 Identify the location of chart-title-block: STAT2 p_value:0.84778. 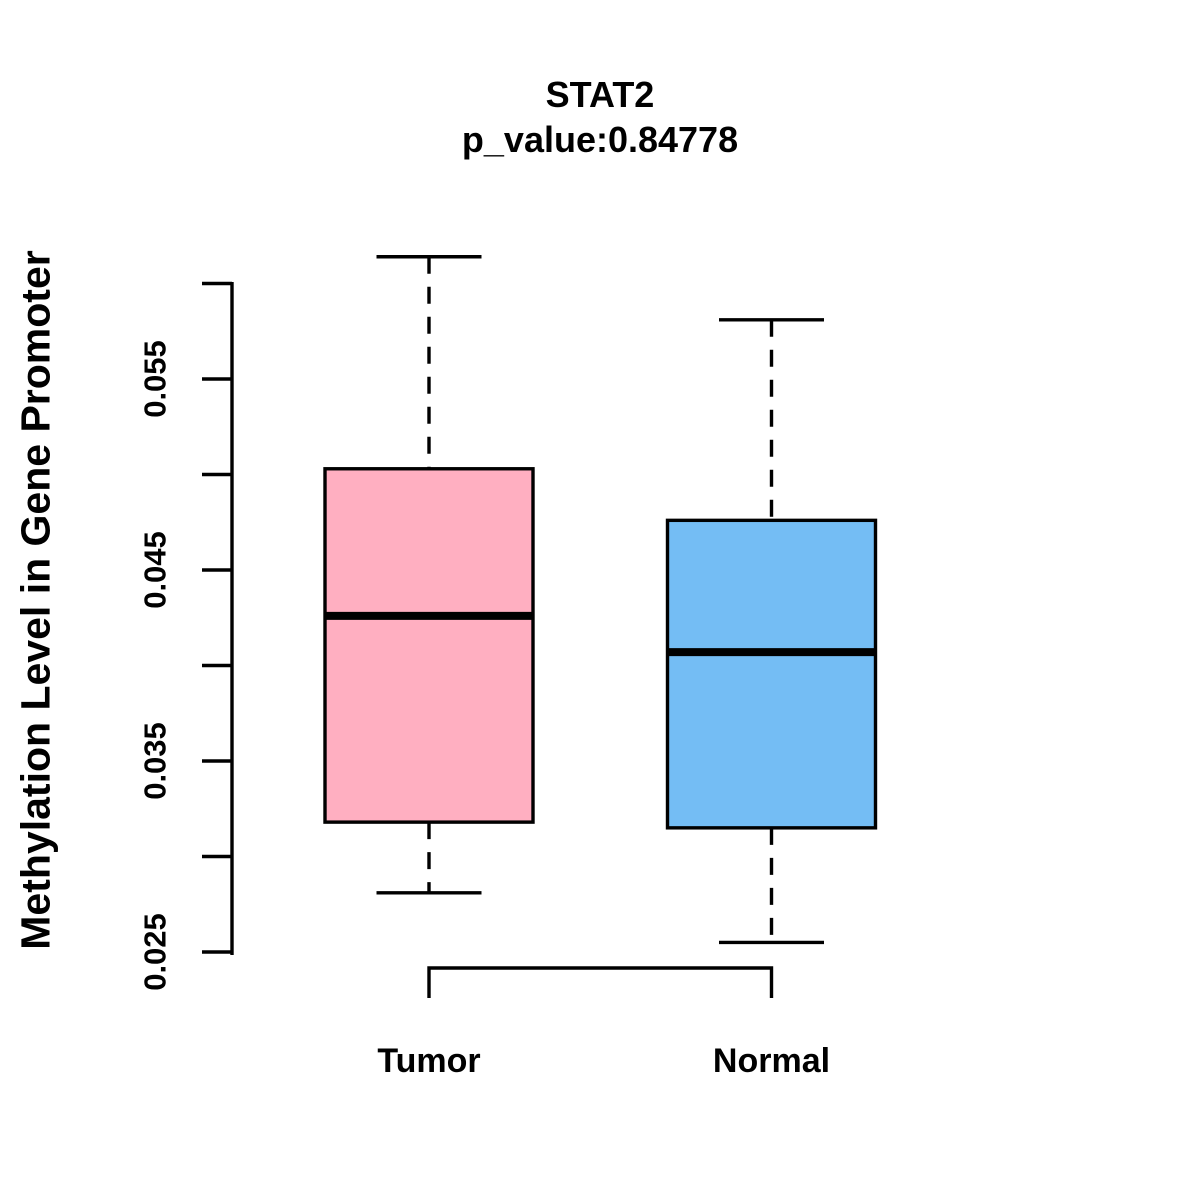
(600, 117).